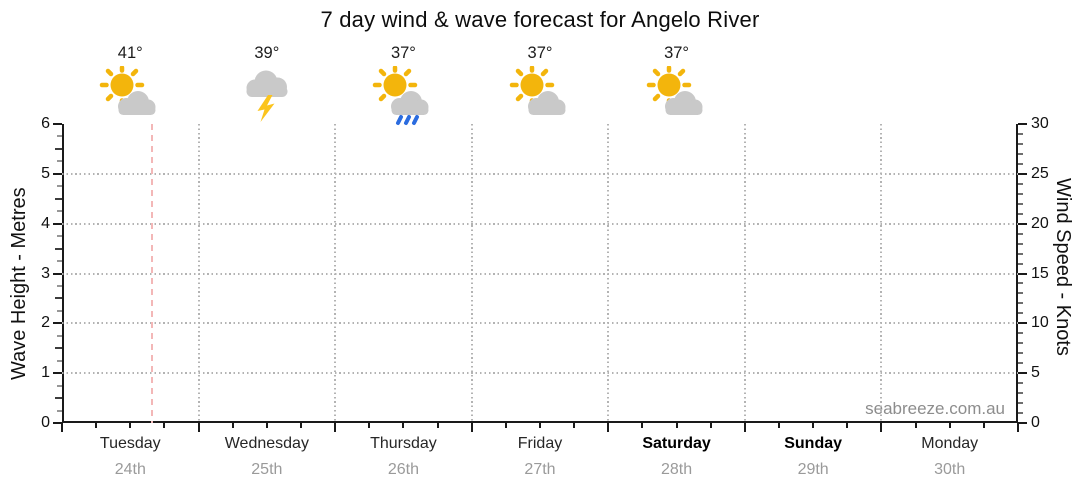 The height and width of the screenshot is (490, 1080). I want to click on date-label: 28th, so click(676, 469).